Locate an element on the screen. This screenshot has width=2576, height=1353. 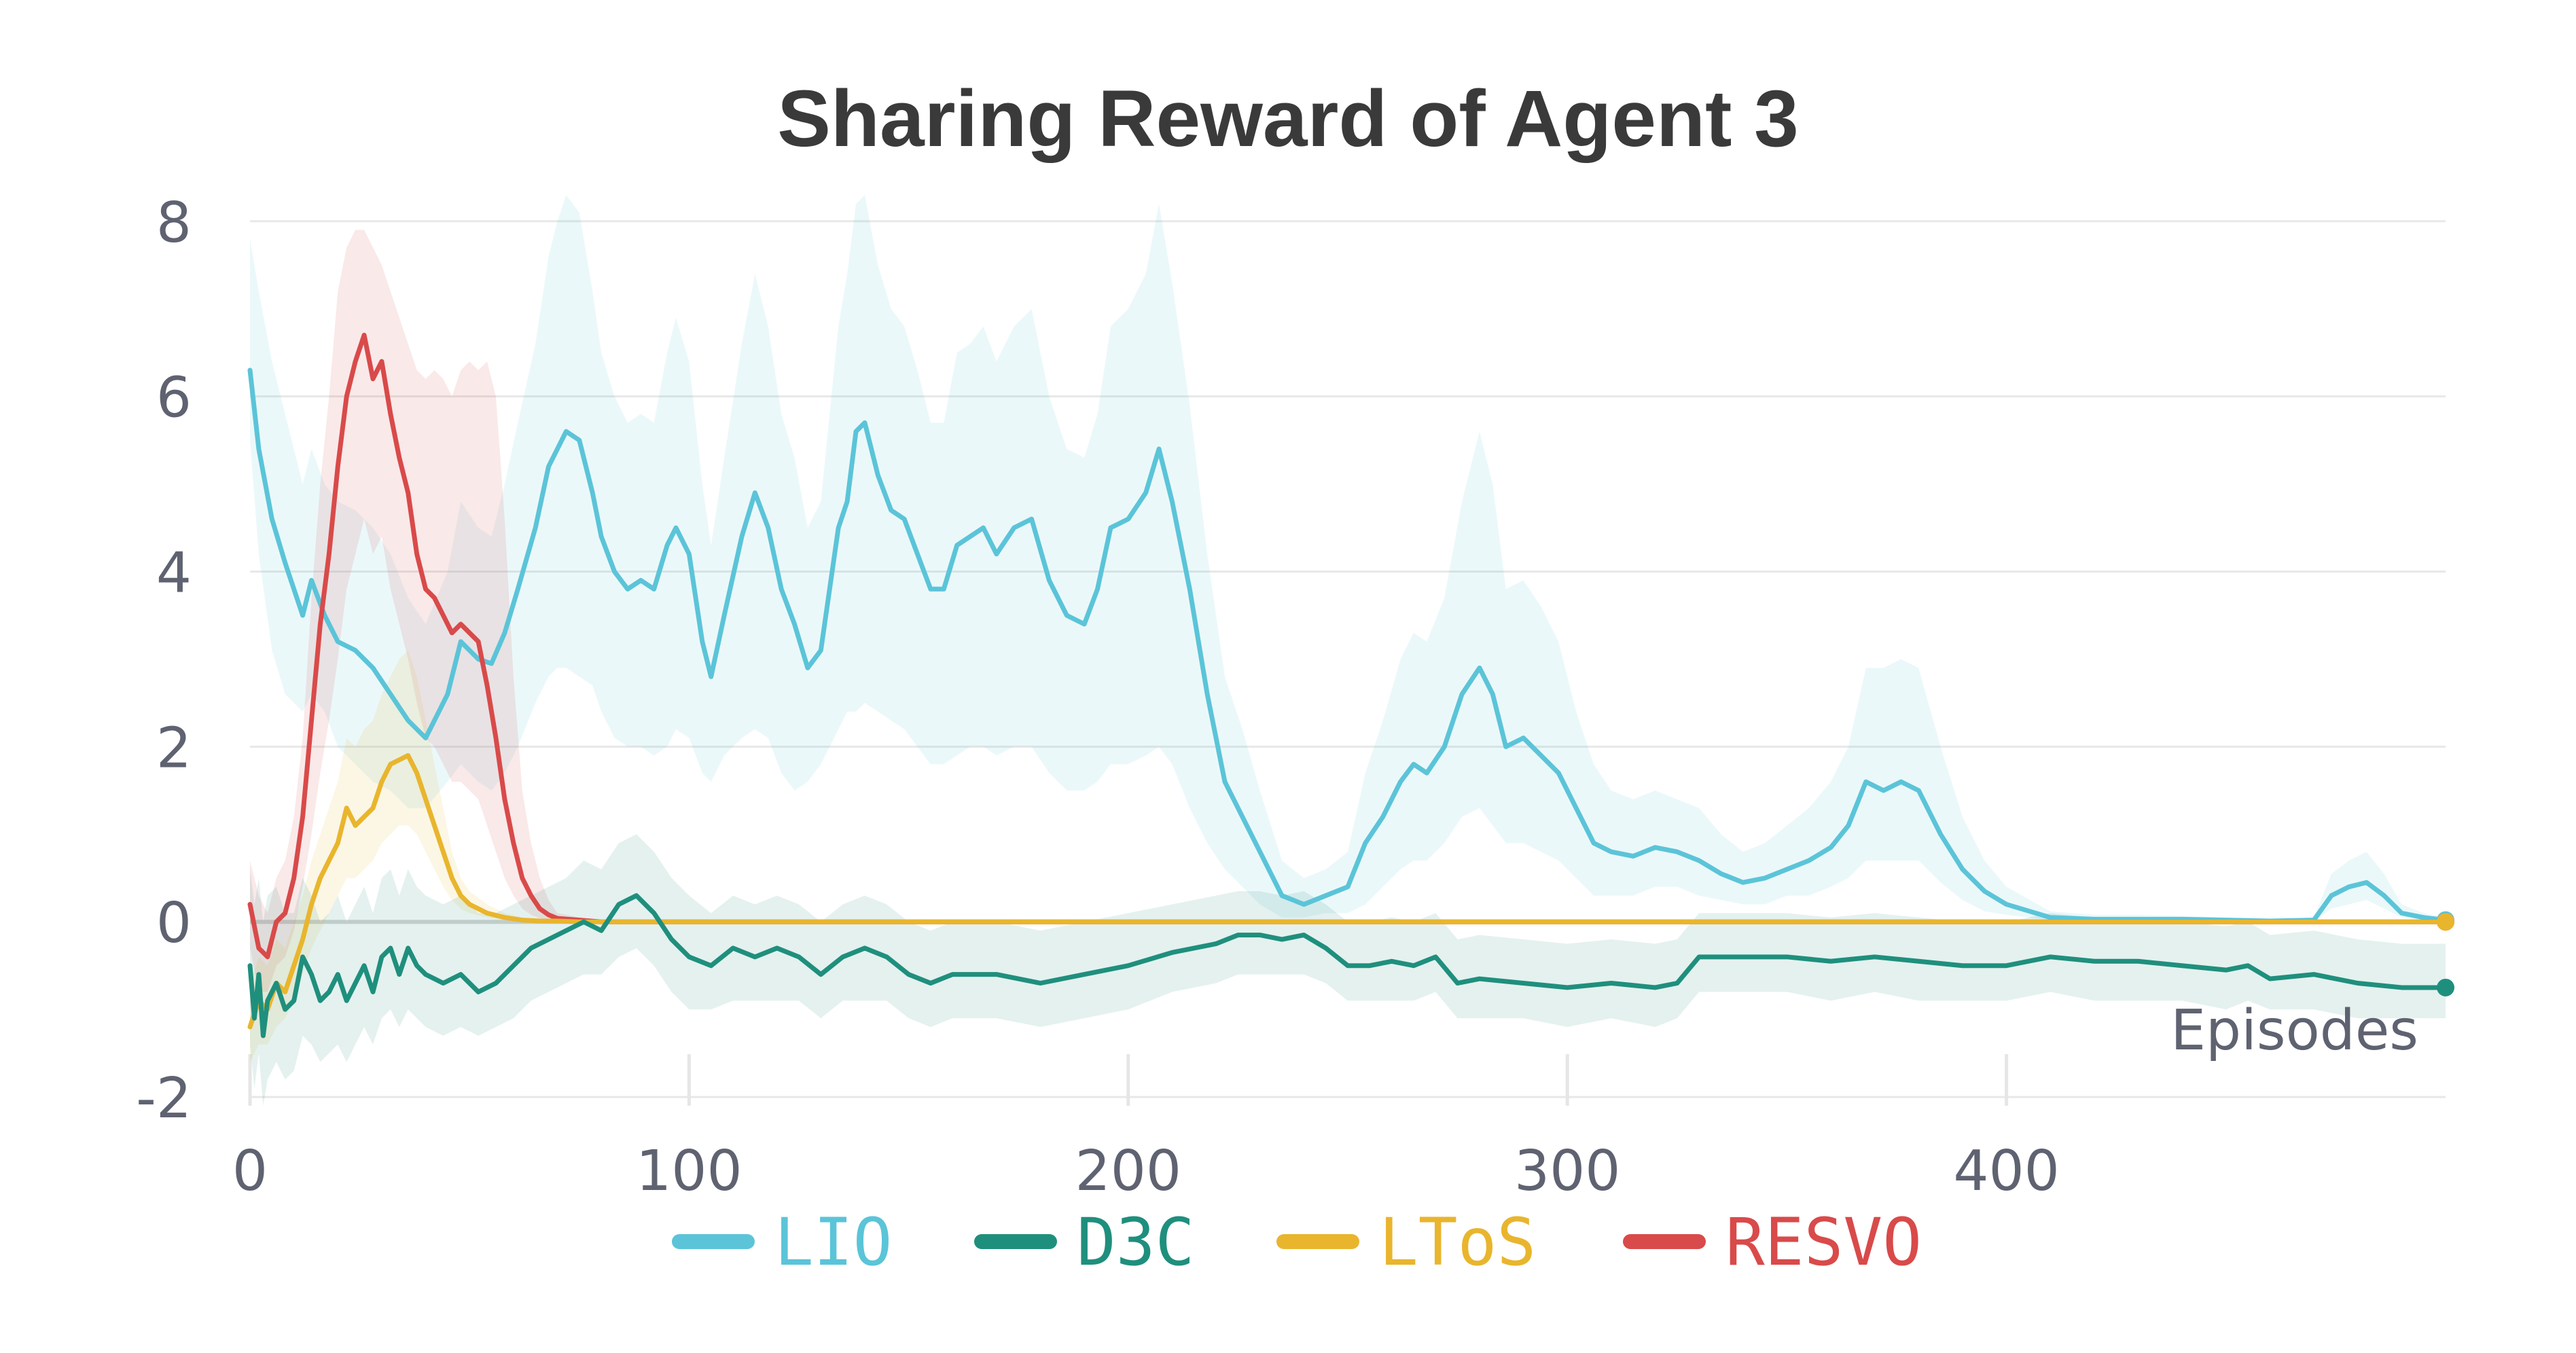
legend-item-ltos: LToS is located at coordinates (1406, 1242).